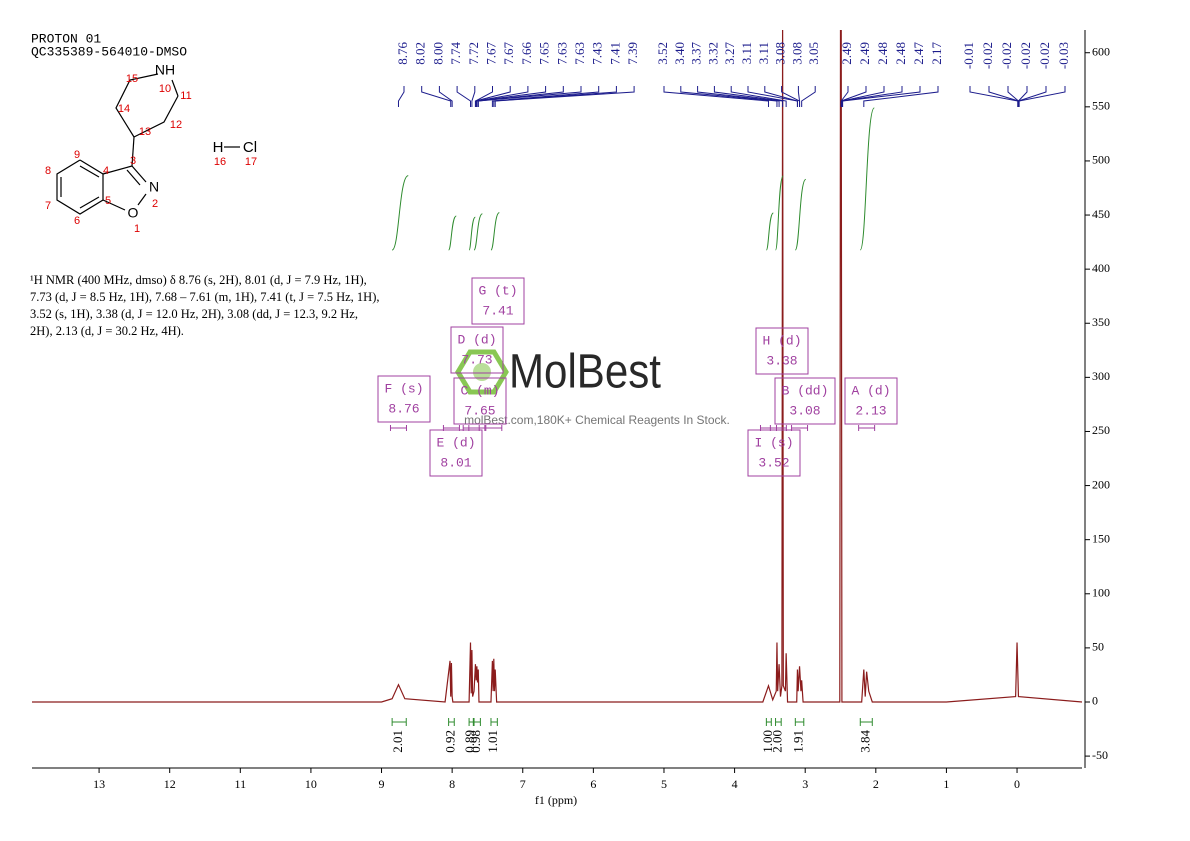 The width and height of the screenshot is (1190, 841). I want to click on multiplet-shift: 8.76, so click(403, 408).